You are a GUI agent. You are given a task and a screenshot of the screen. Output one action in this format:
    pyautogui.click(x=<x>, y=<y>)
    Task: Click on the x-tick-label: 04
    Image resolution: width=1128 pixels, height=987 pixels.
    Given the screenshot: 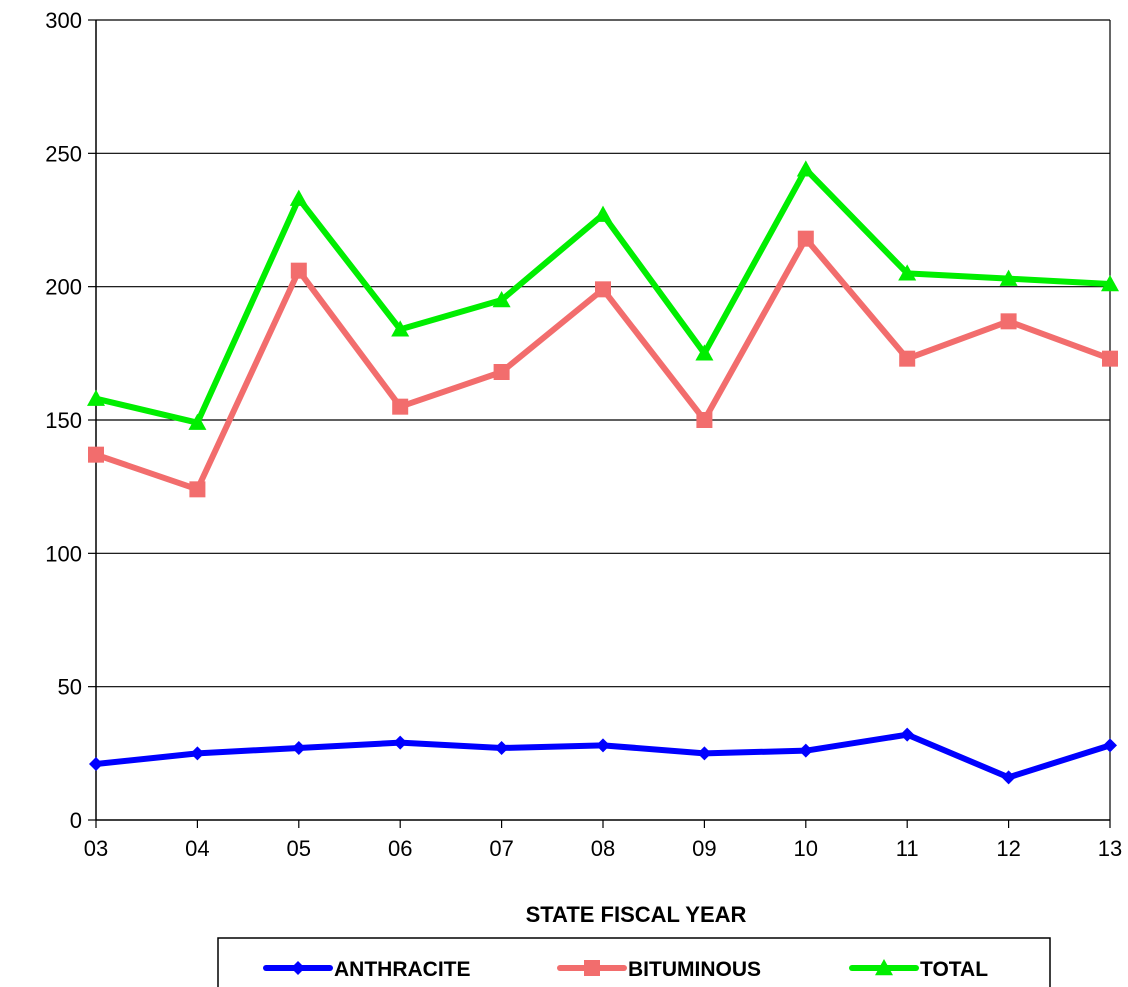 What is the action you would take?
    pyautogui.click(x=197, y=848)
    